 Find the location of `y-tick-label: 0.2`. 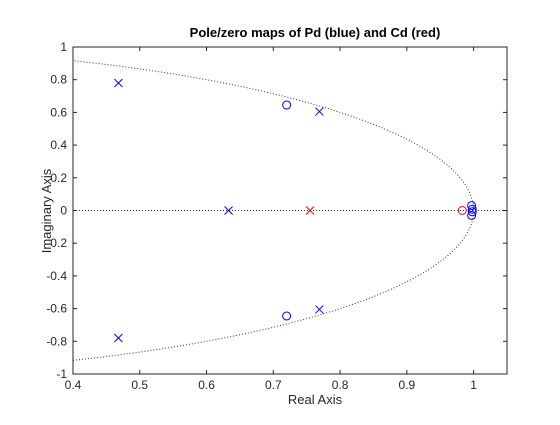

y-tick-label: 0.2 is located at coordinates (58, 178).